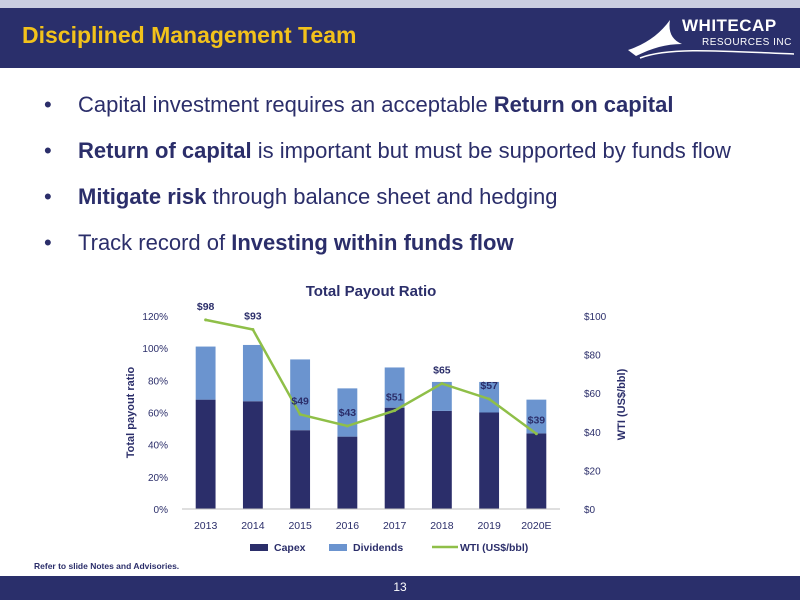  I want to click on y2-tick-label: $100, so click(595, 317).